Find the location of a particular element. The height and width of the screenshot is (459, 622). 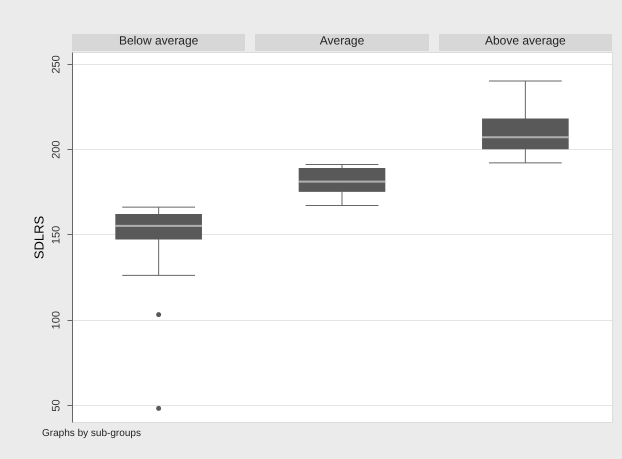

y-tick-label: 150 is located at coordinates (56, 235).